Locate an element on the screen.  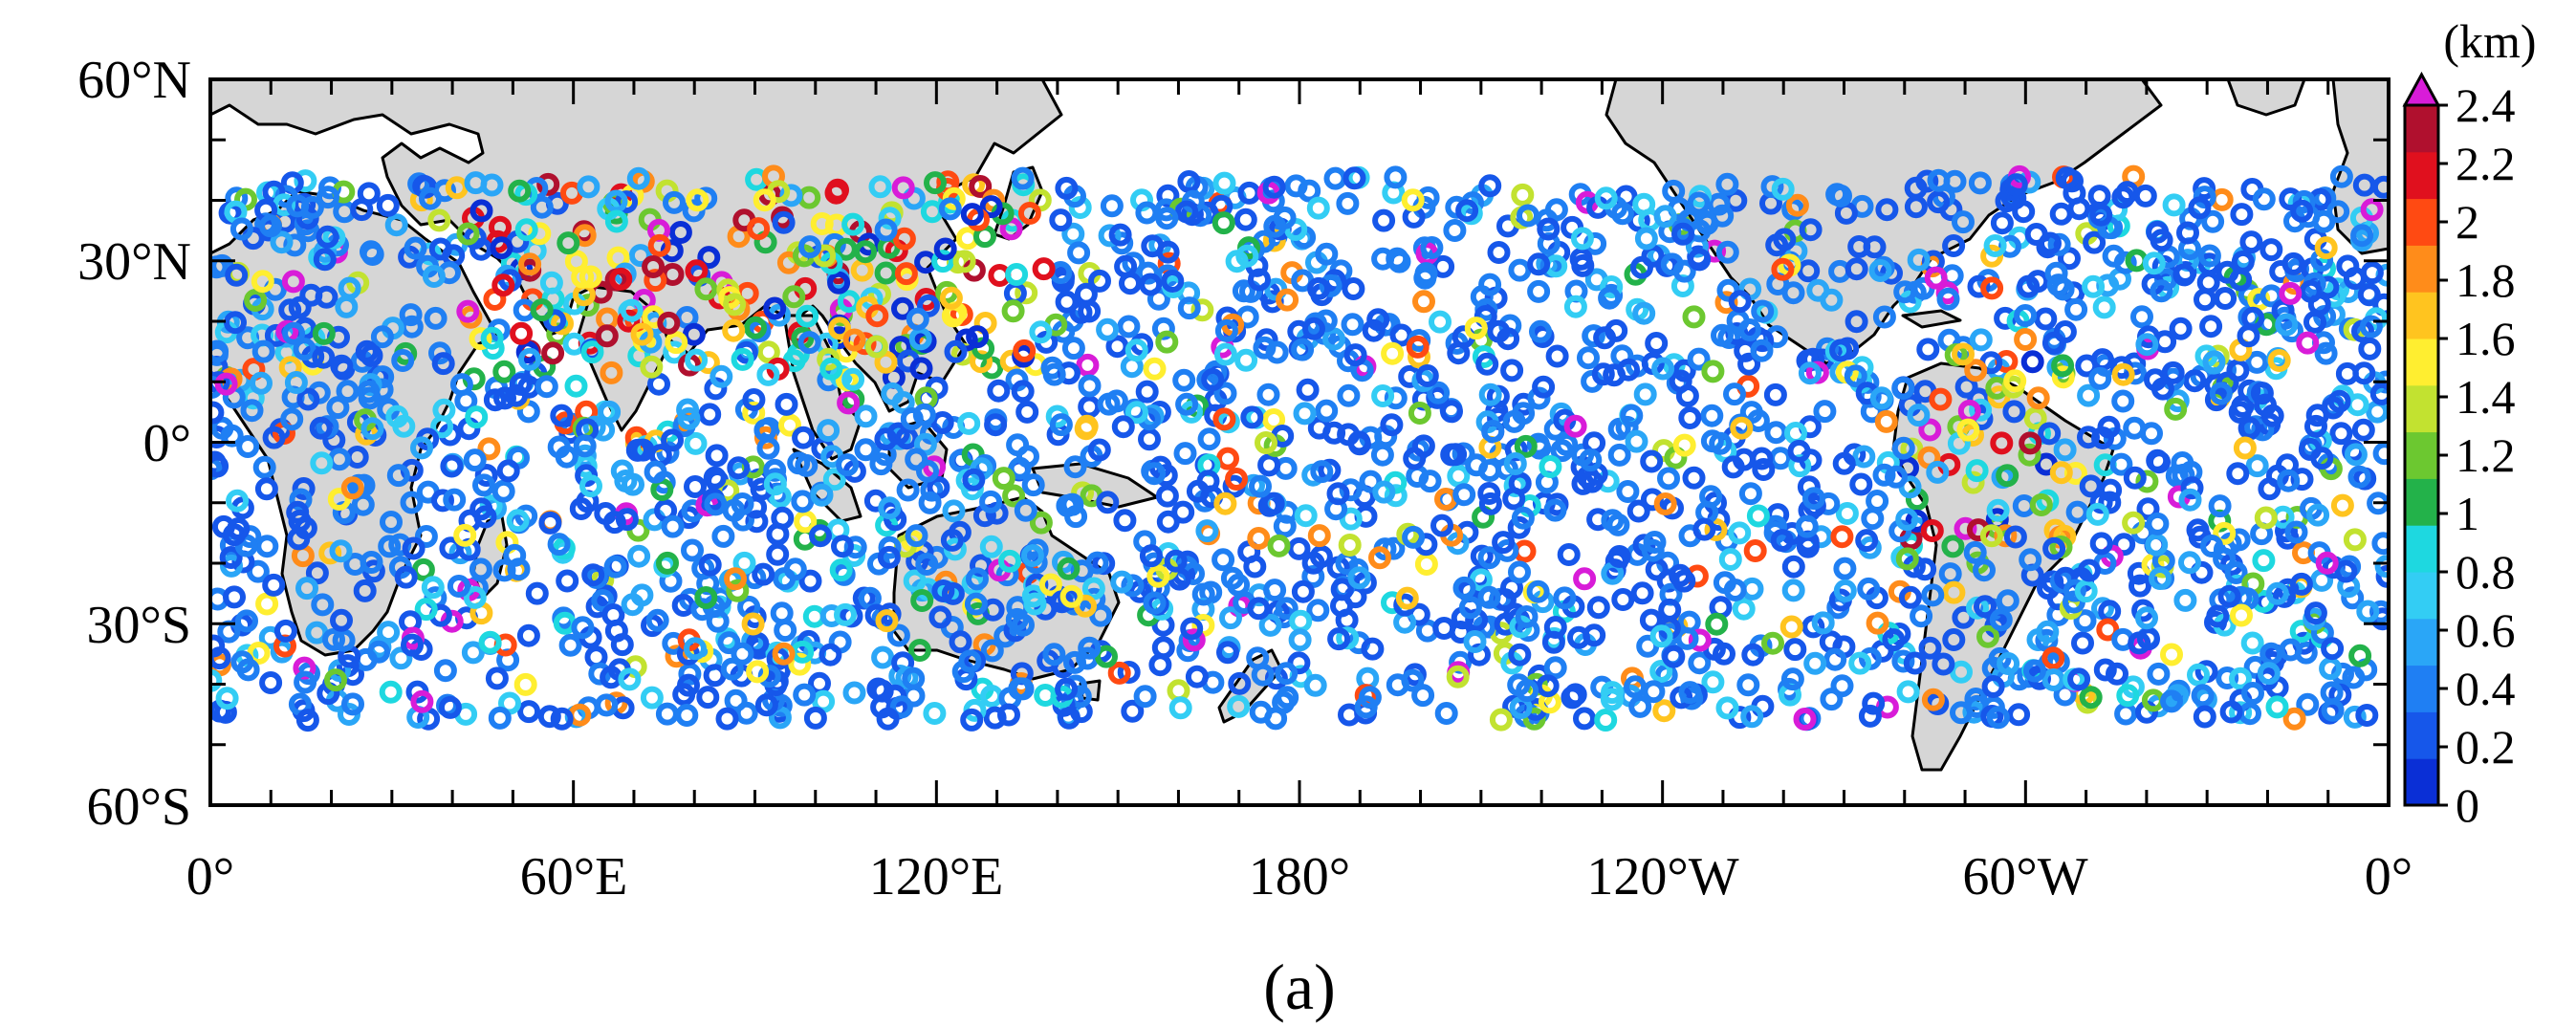
x-tick-label: 60°E is located at coordinates (574, 877).